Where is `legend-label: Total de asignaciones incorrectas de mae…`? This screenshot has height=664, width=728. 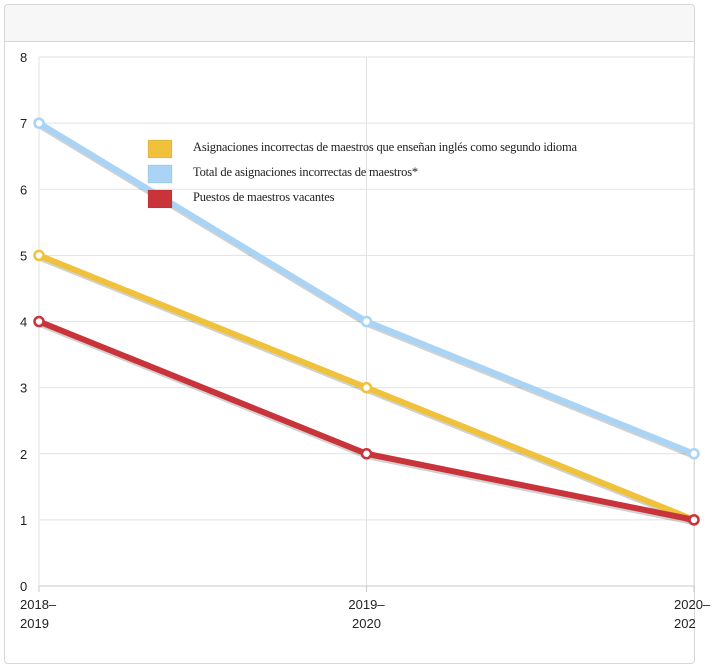 legend-label: Total de asignaciones incorrectas de mae… is located at coordinates (305, 172).